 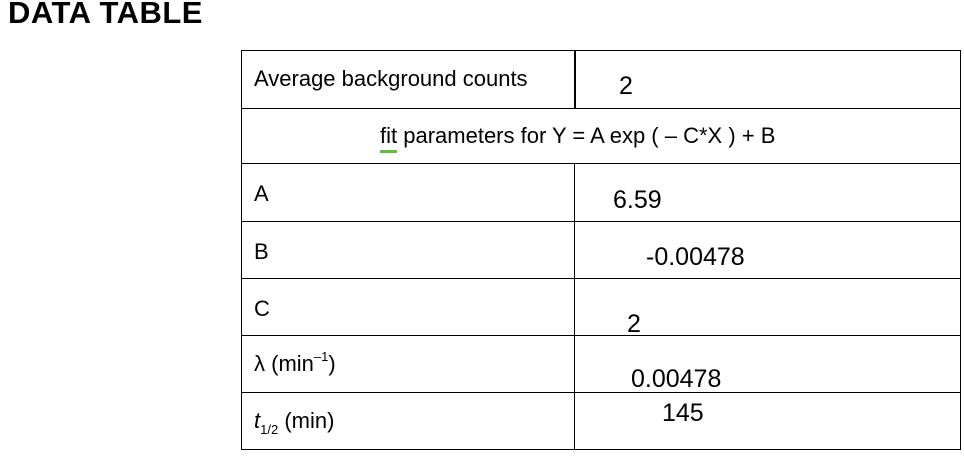 I want to click on half-life-label: t1/2 (min), so click(x=294, y=422).